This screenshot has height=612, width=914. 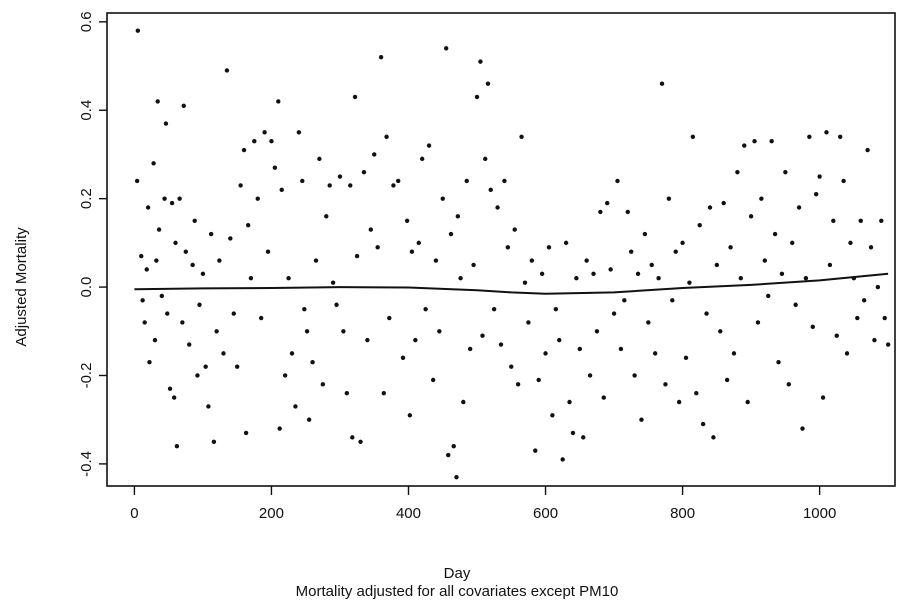 I want to click on trend-line, so click(x=511, y=283).